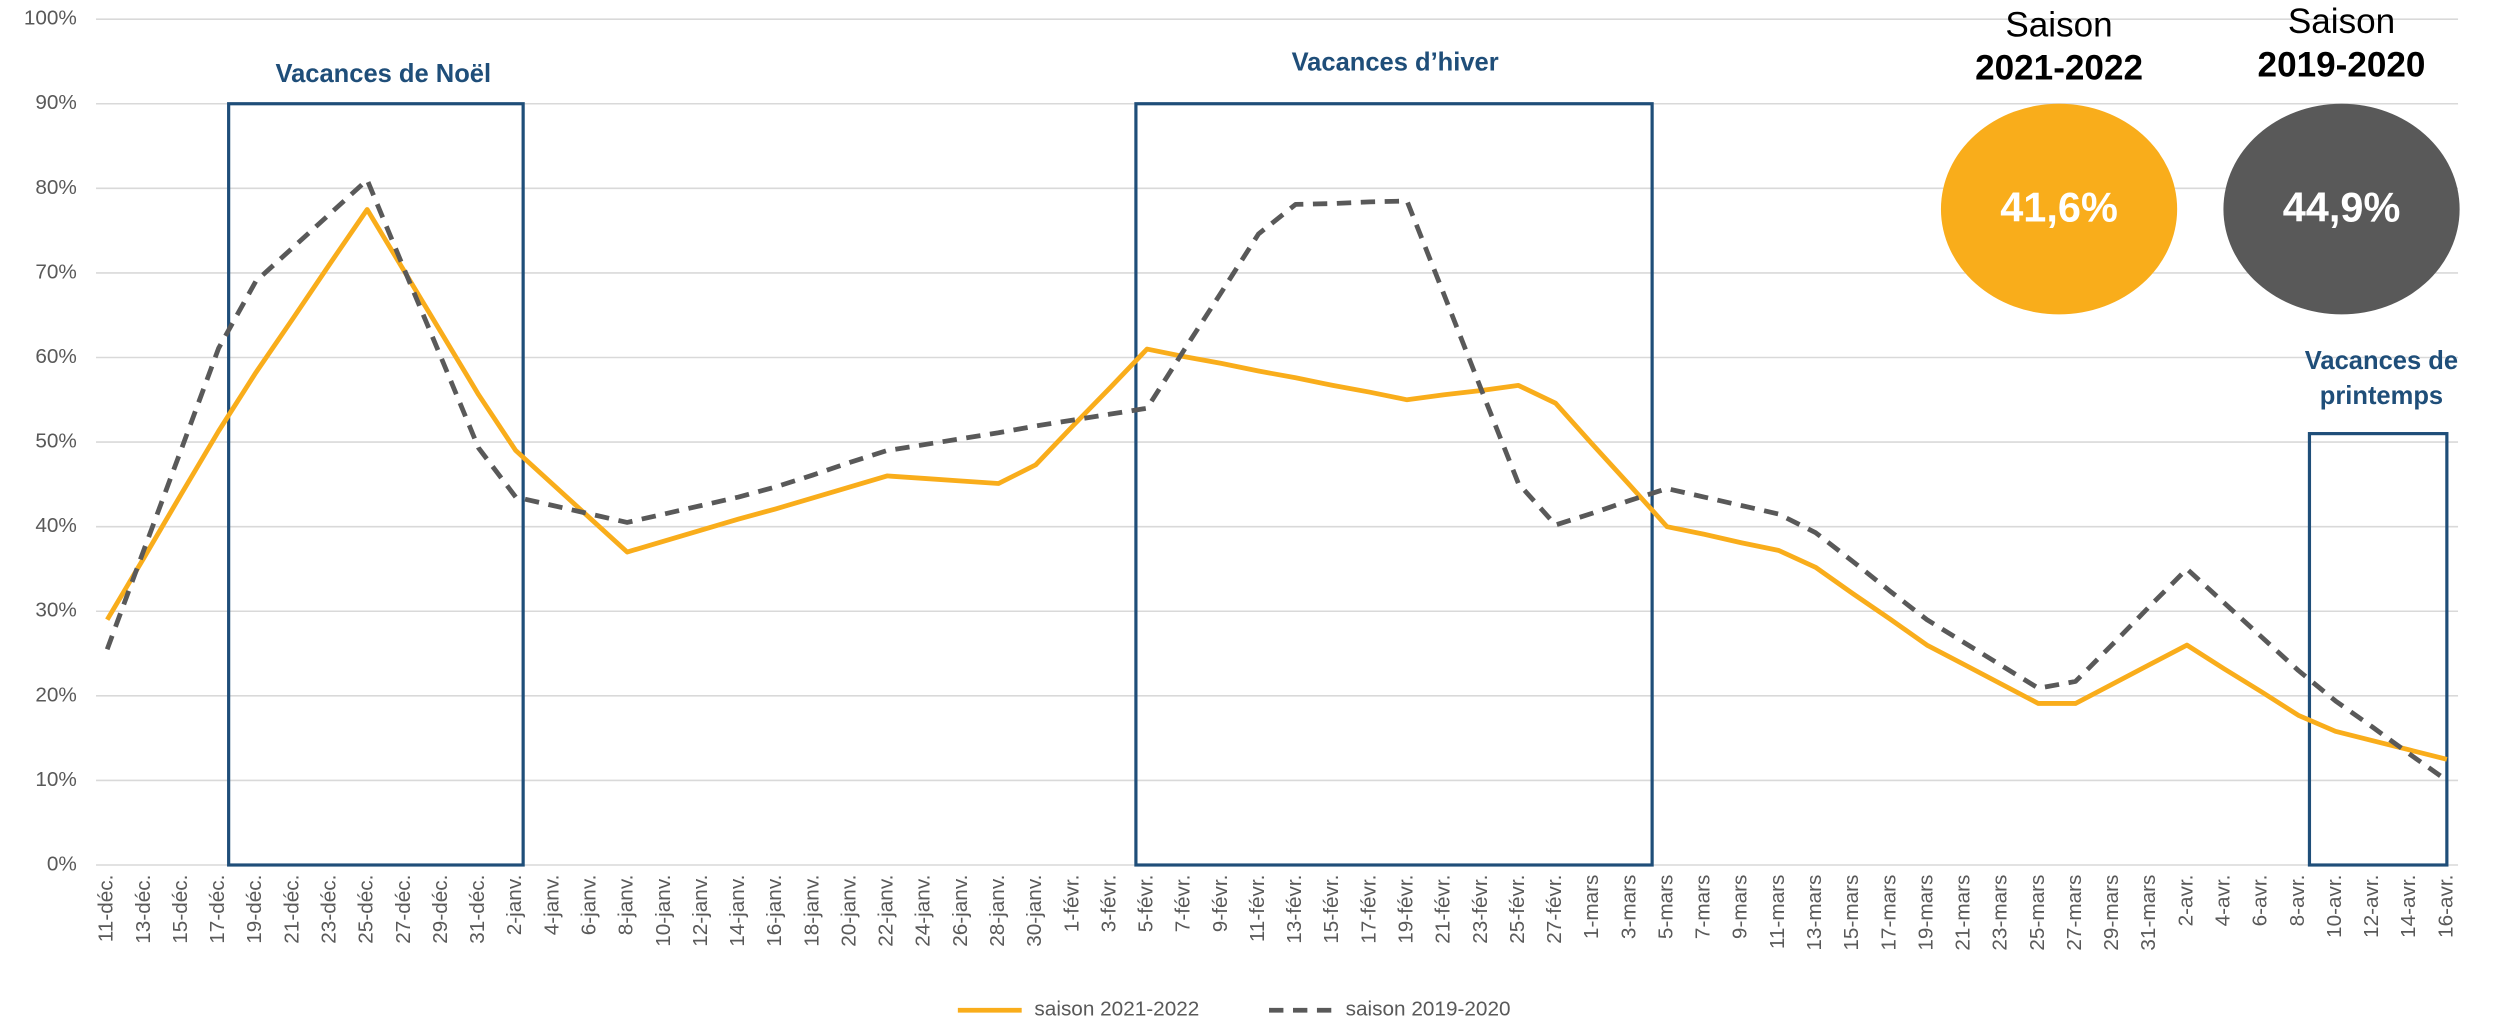 The height and width of the screenshot is (1023, 2503). Describe the element at coordinates (1108, 904) in the screenshot. I see `x-tick-label: 3-févr.` at that location.